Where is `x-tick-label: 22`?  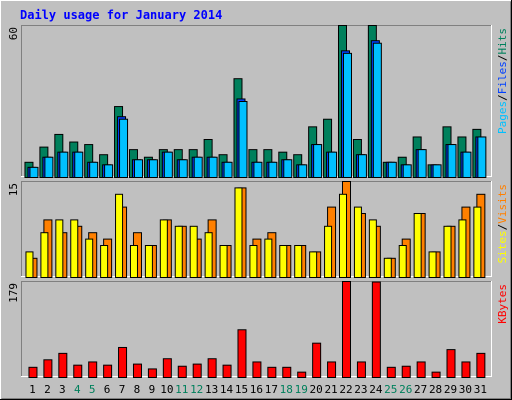 x-tick-label: 22 is located at coordinates (345, 389).